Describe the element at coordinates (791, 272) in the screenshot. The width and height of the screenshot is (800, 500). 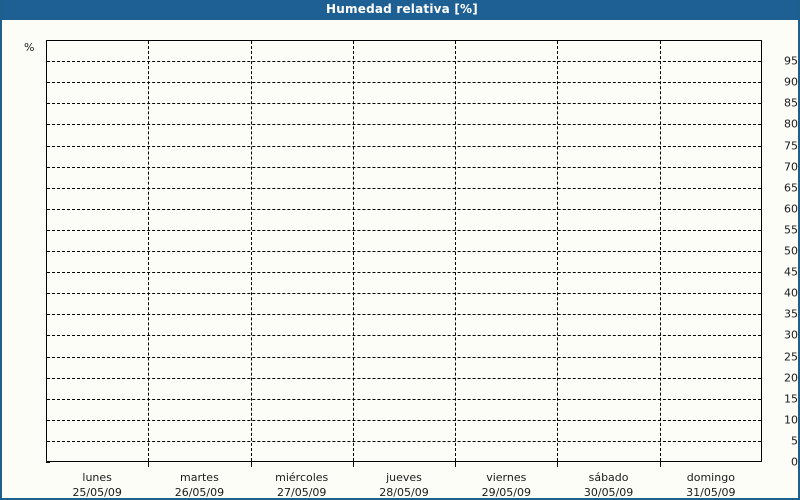
I see `y-axis-tick-label: 45` at that location.